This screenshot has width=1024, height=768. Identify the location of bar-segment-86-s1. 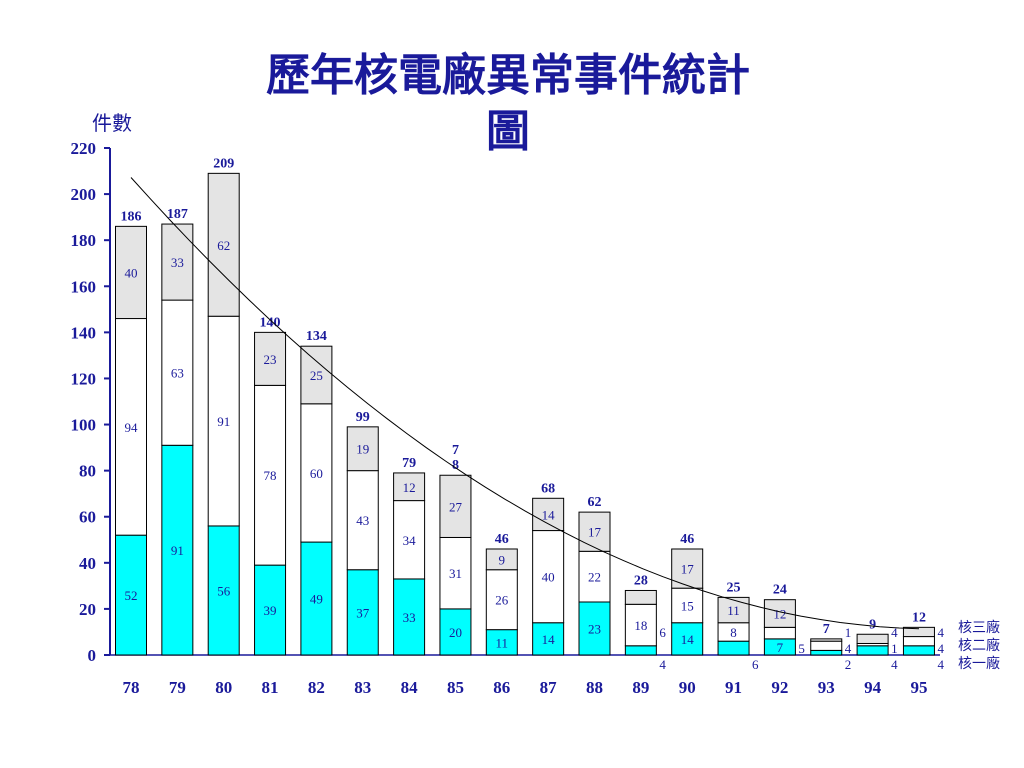
(501, 642).